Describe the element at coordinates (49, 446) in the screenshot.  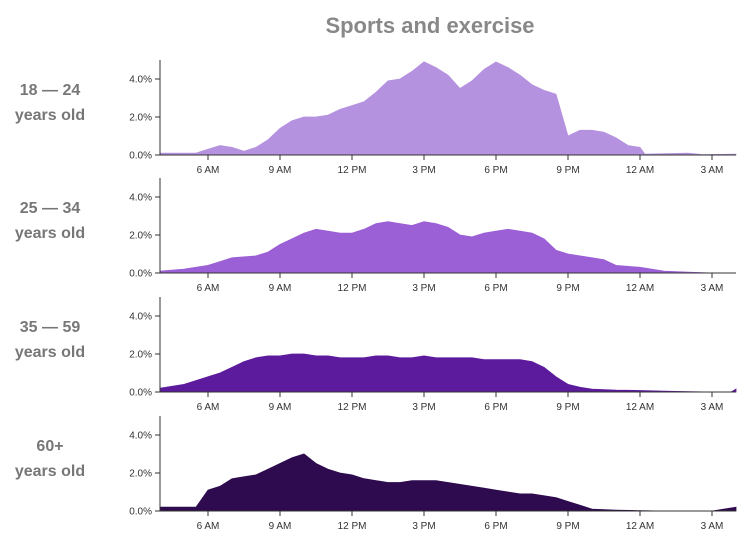
I see `row-label-line1: 60+` at that location.